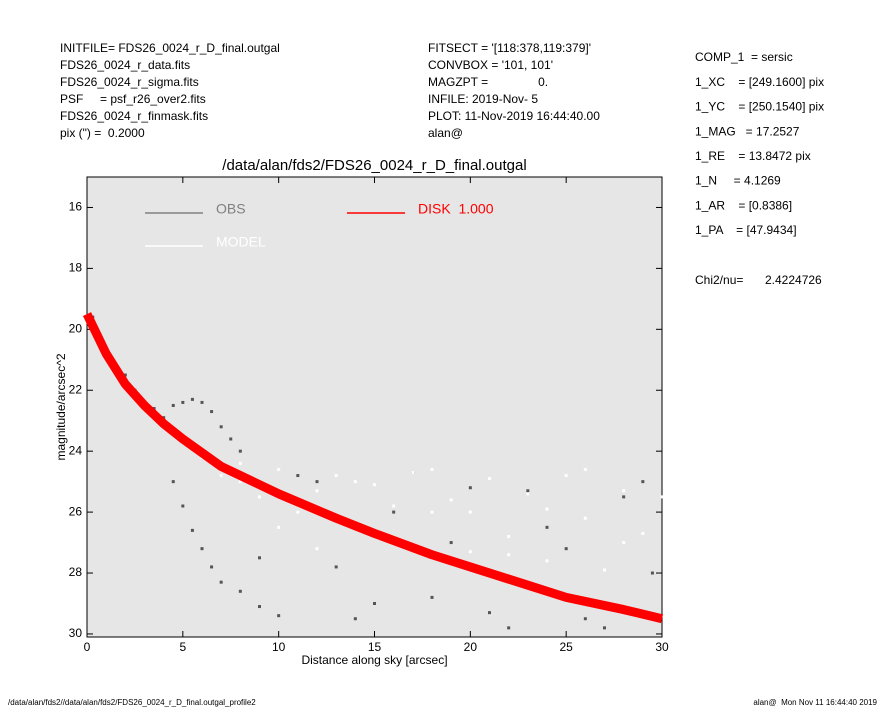 This screenshot has height=708, width=885. What do you see at coordinates (241, 242) in the screenshot?
I see `legend-label: MODEL` at bounding box center [241, 242].